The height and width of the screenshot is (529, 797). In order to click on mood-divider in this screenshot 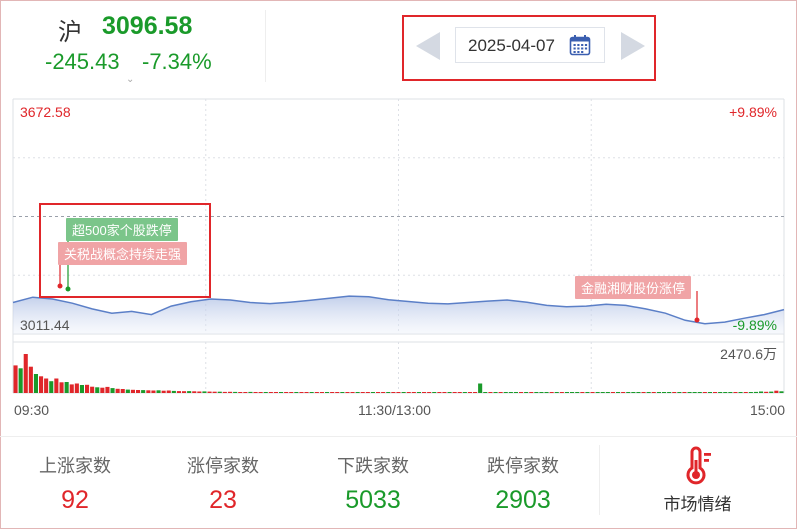, I will do `click(599, 480)`.